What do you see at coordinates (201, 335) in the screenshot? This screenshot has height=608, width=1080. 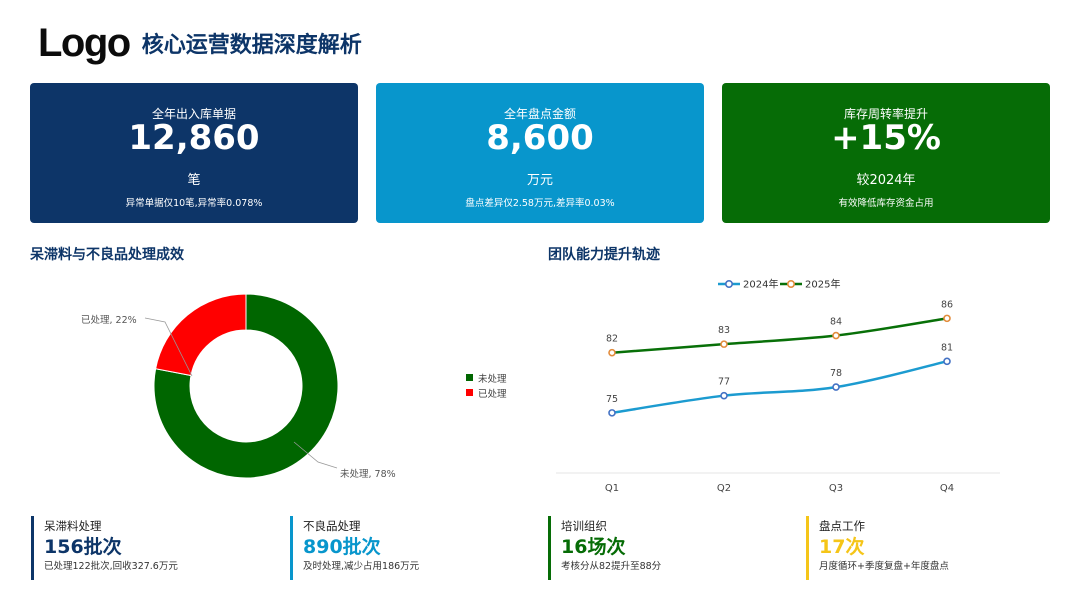 I see `pie-slice-processed` at bounding box center [201, 335].